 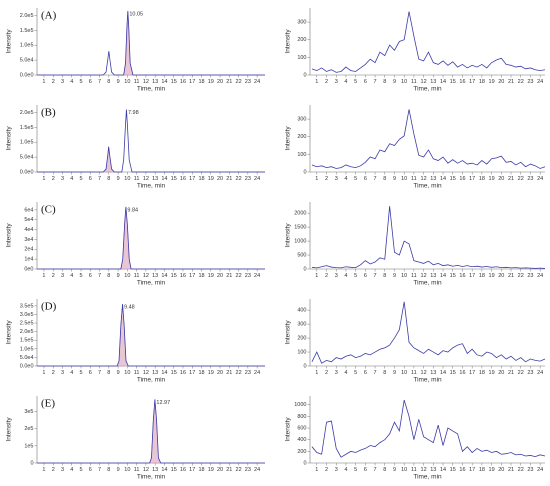 What do you see at coordinates (28, 250) in the screenshot?
I see `y-tick-label: 2e4` at bounding box center [28, 250].